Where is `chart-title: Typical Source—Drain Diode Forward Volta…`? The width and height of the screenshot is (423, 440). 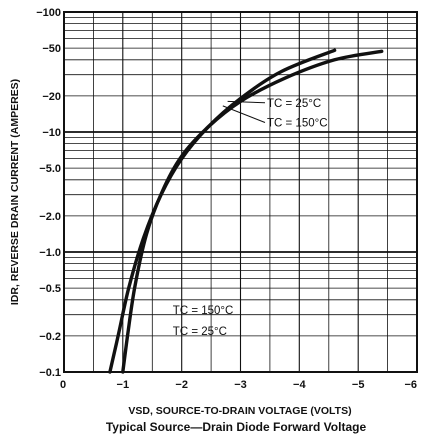 chart-title: Typical Source—Drain Diode Forward Volta… is located at coordinates (236, 427).